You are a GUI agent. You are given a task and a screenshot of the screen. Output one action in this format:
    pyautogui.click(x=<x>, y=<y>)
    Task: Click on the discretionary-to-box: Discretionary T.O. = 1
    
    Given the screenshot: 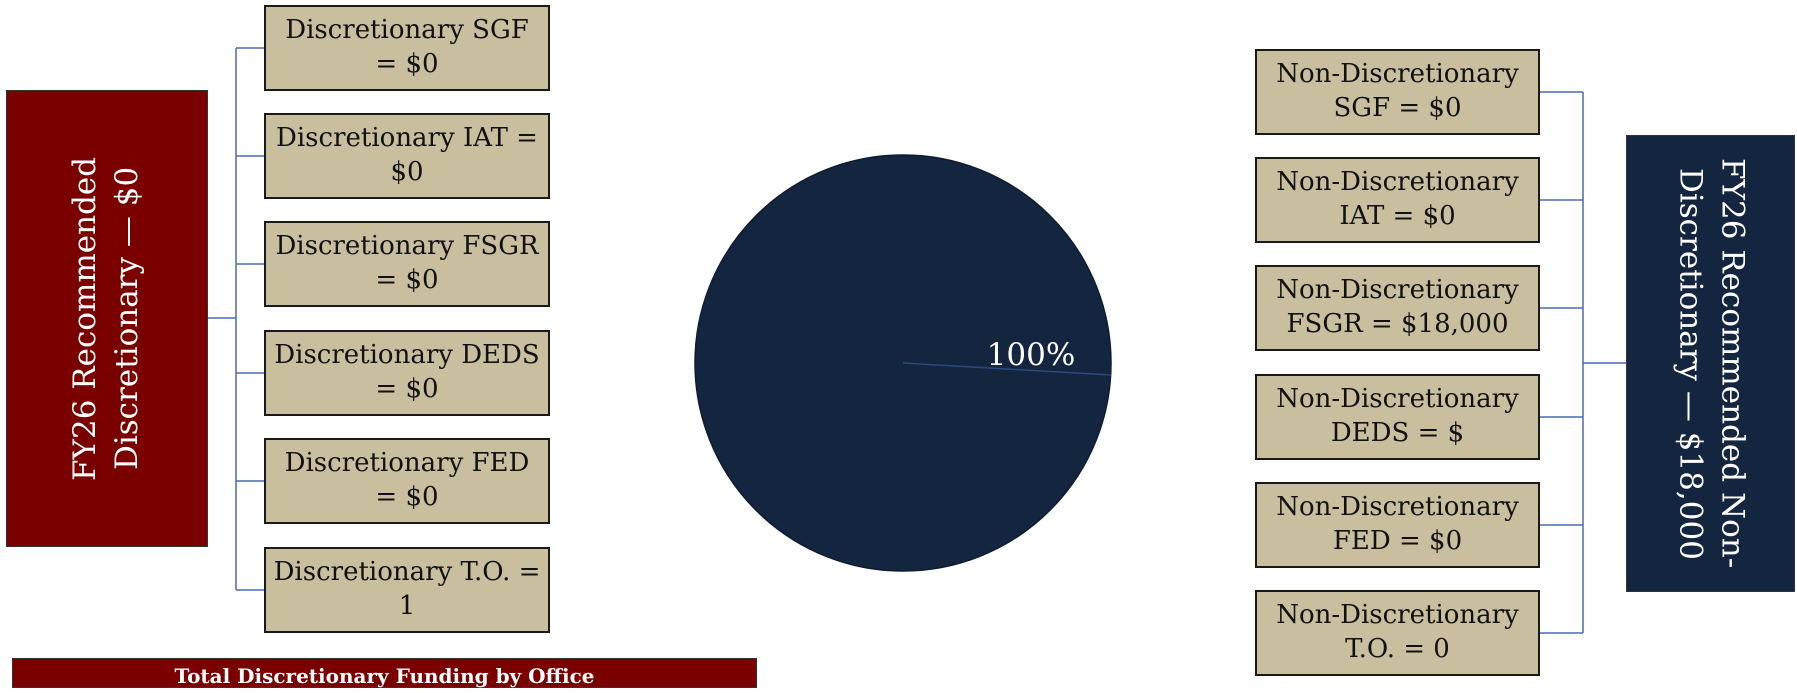 What is the action you would take?
    pyautogui.click(x=407, y=590)
    